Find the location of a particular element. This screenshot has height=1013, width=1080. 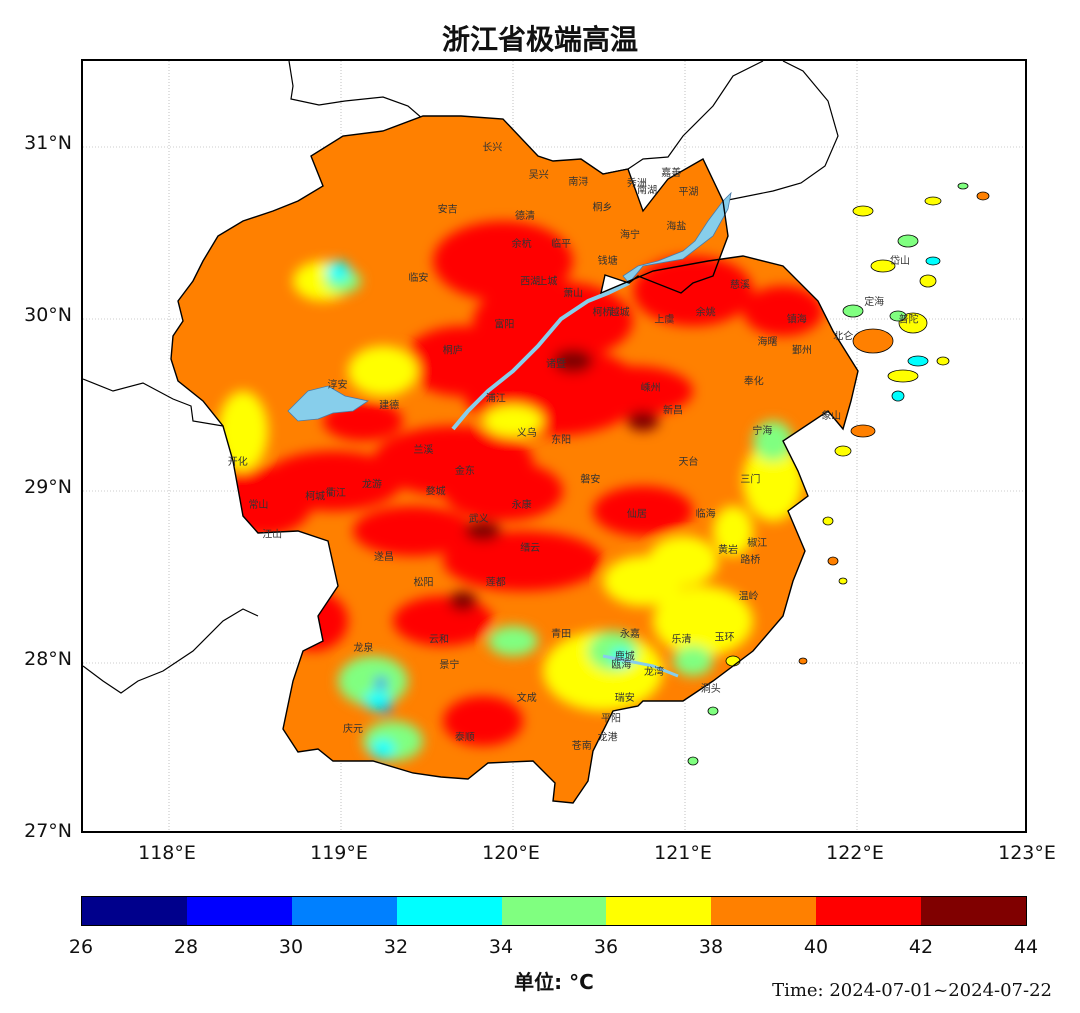

city-label: 桐庐 is located at coordinates (453, 349).